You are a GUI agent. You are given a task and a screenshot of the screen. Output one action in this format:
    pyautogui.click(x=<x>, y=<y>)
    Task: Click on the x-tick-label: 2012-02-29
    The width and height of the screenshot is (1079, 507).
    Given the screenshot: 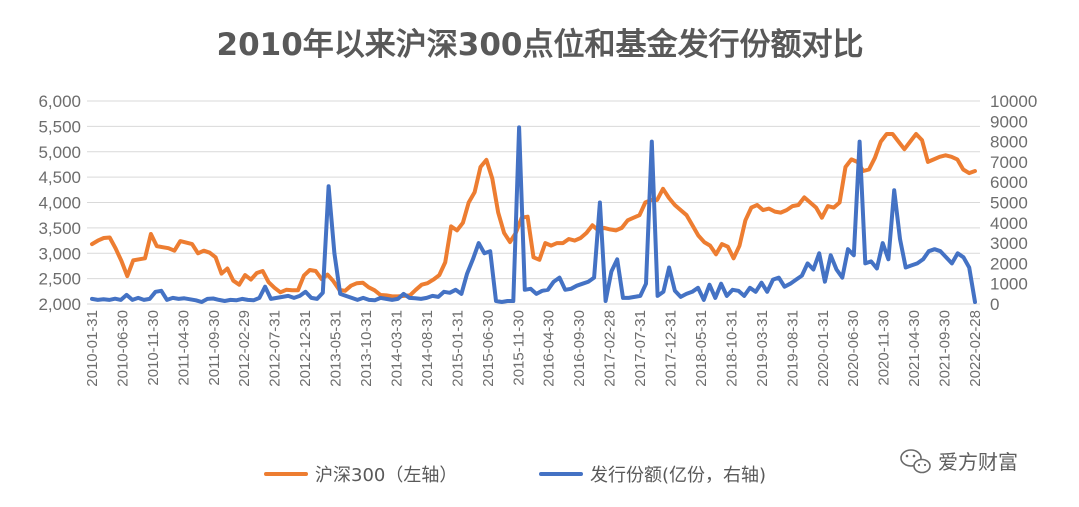 What is the action you would take?
    pyautogui.click(x=244, y=348)
    